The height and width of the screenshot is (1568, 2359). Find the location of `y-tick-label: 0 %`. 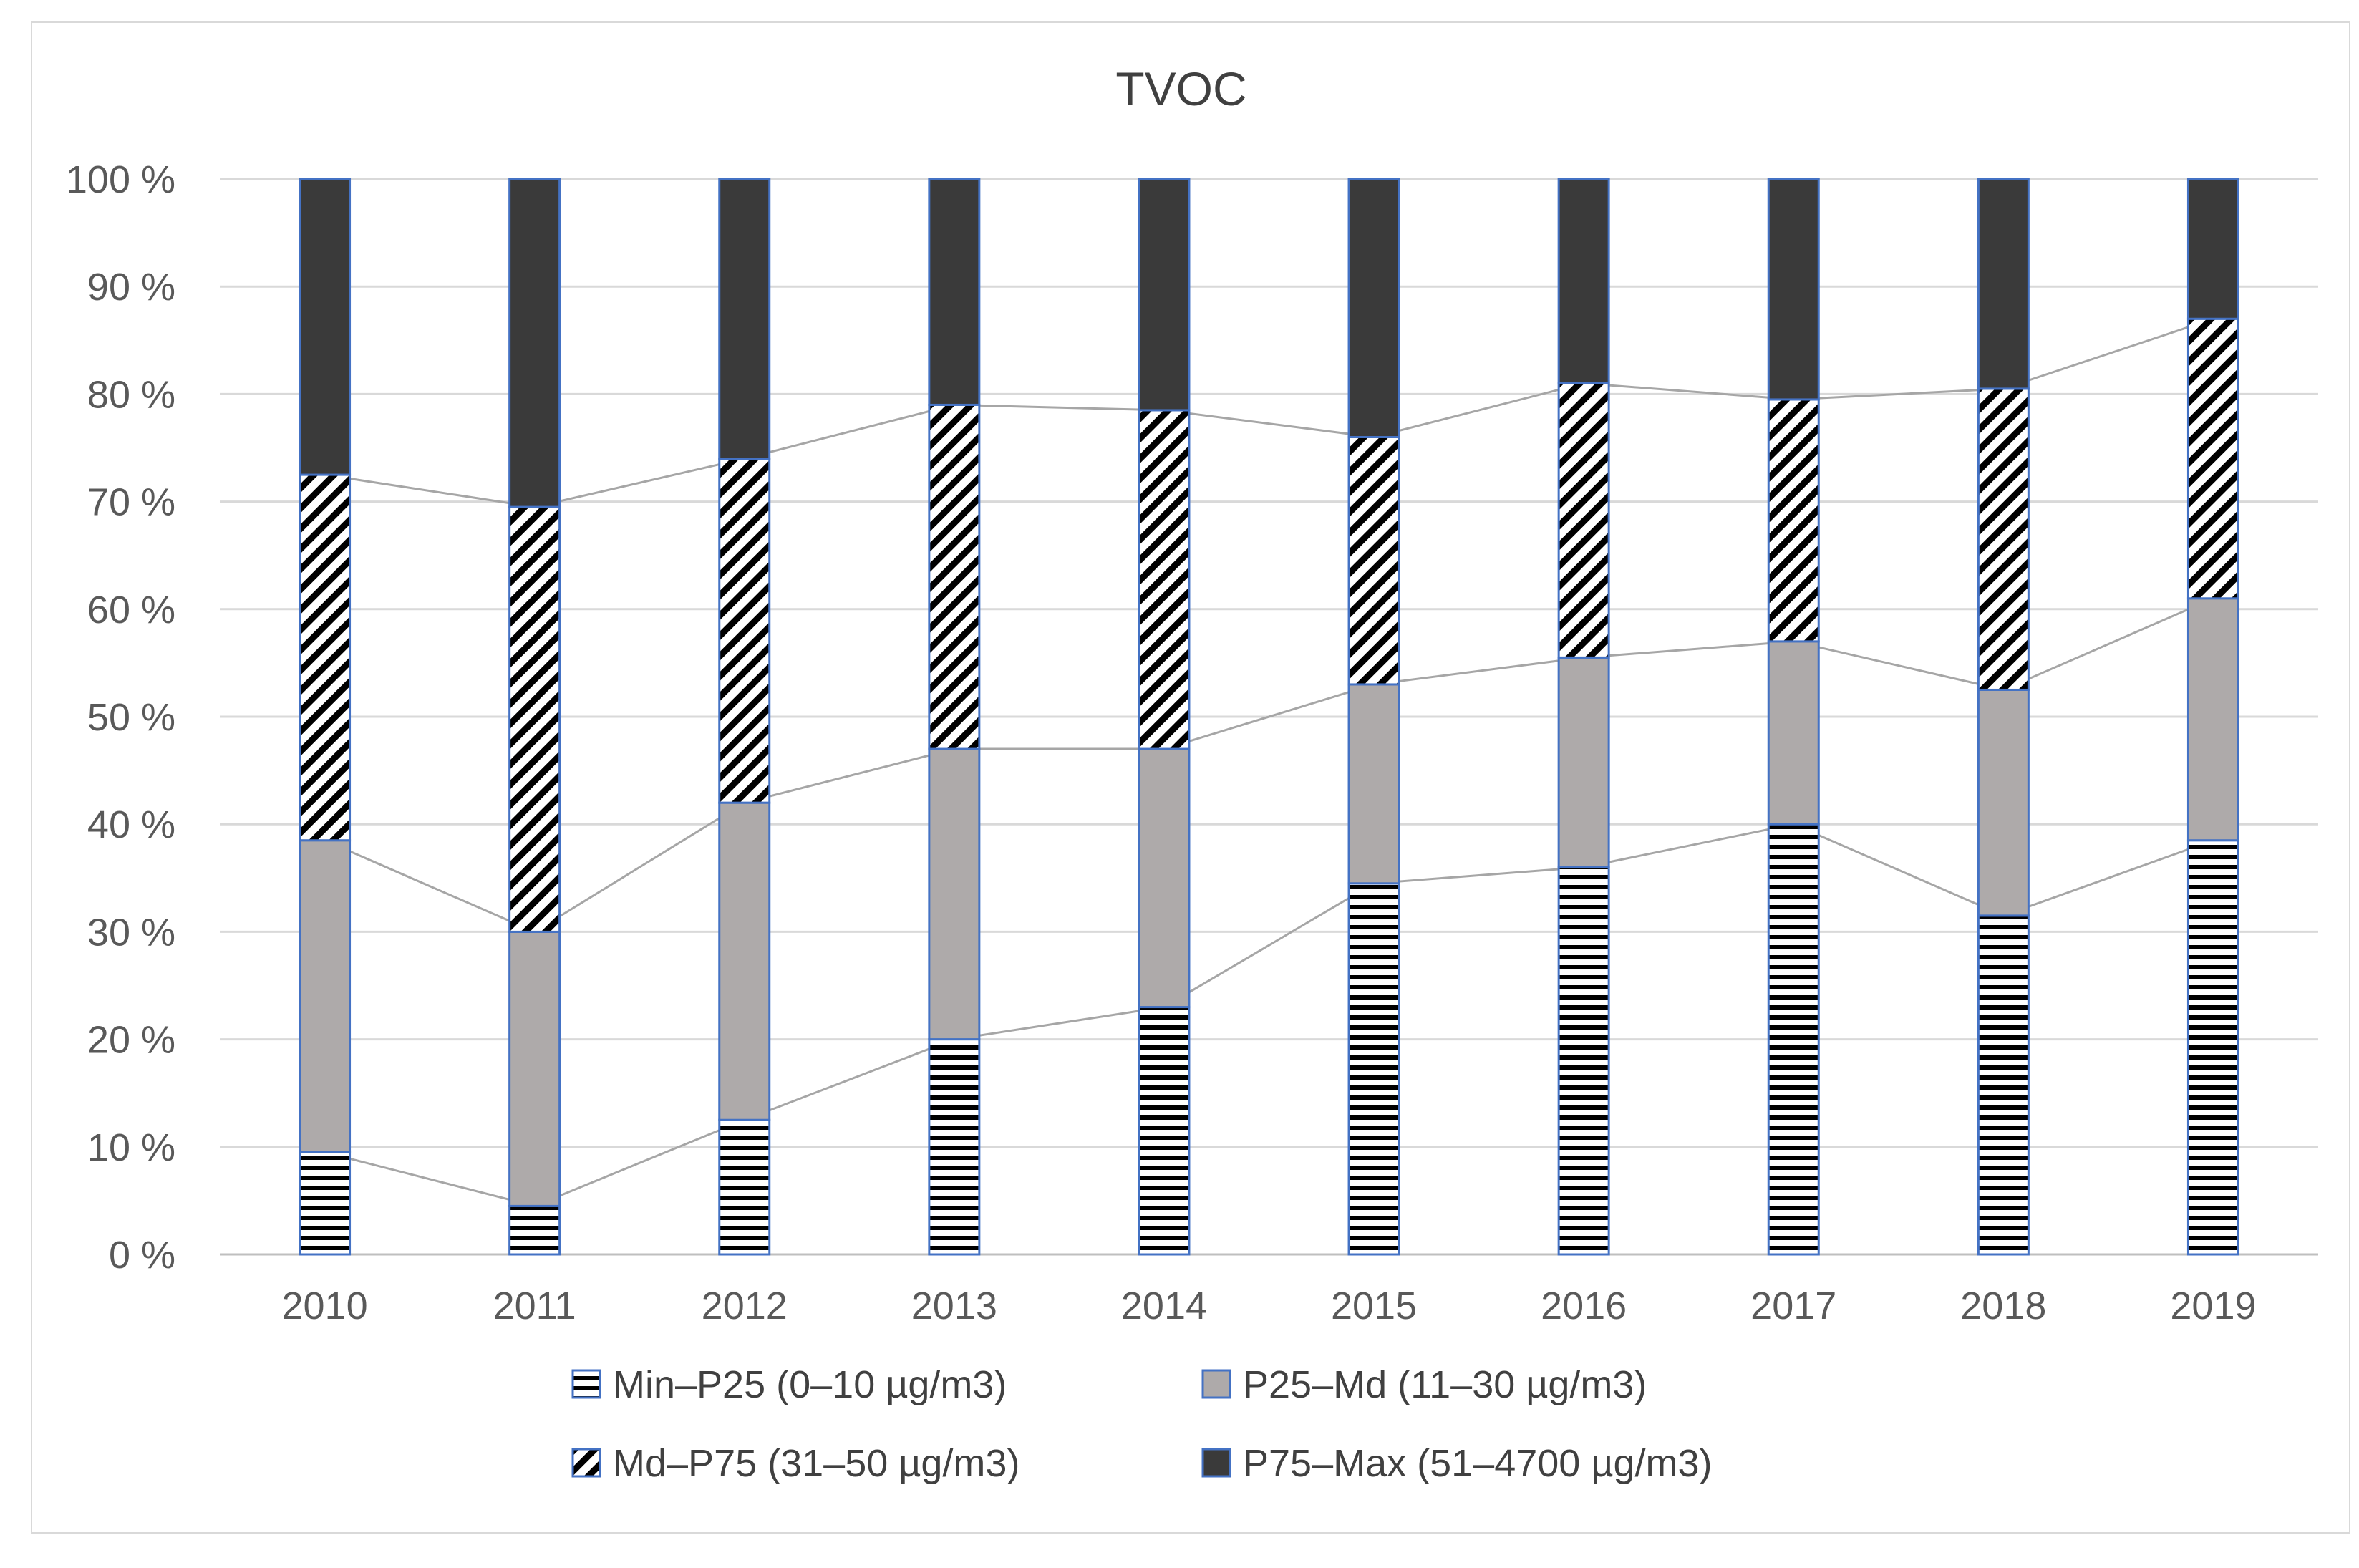

y-tick-label: 0 % is located at coordinates (142, 1255).